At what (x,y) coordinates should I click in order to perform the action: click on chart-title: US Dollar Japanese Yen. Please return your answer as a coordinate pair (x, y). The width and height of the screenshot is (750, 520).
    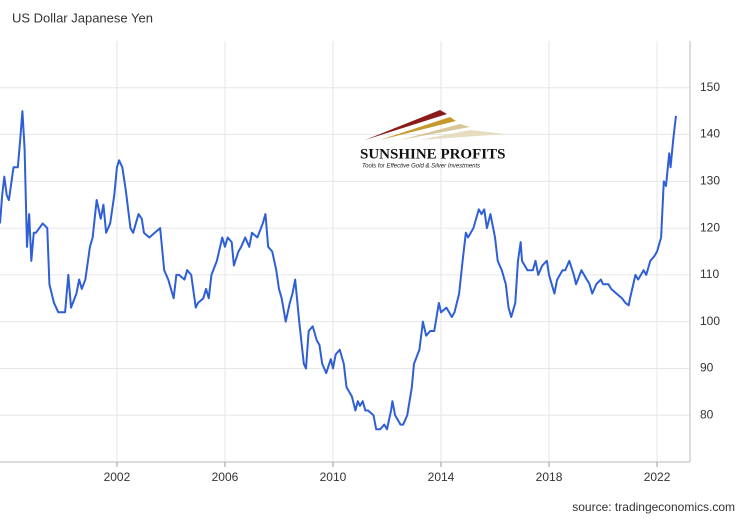
    Looking at the image, I should click on (82, 17).